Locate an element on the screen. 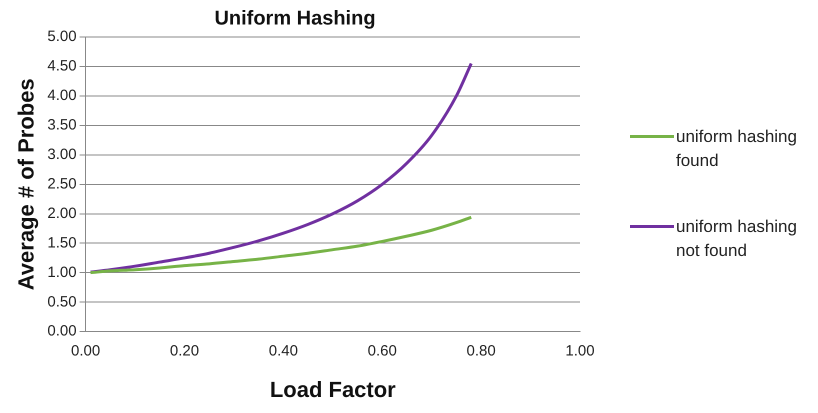 The height and width of the screenshot is (413, 818). x-tick-label: 0.60 is located at coordinates (382, 351).